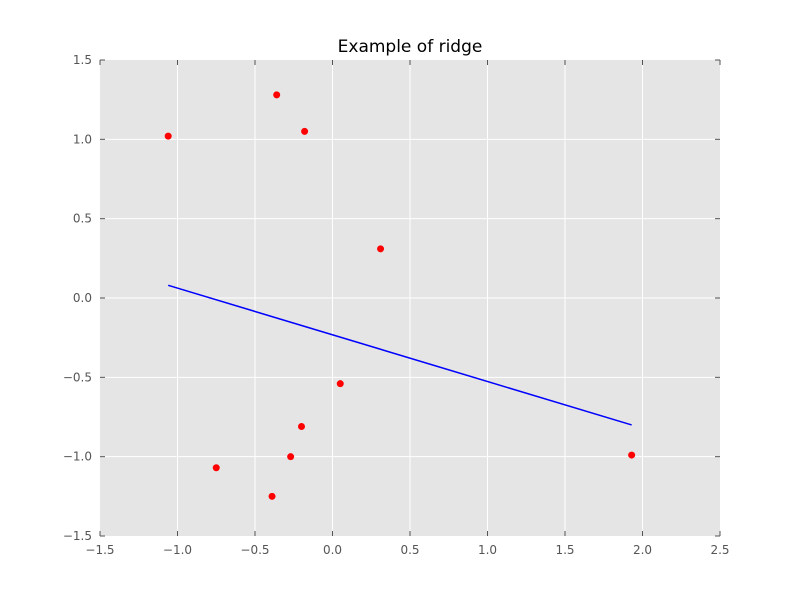  Describe the element at coordinates (410, 47) in the screenshot. I see `chart-title: Example of ridge` at that location.